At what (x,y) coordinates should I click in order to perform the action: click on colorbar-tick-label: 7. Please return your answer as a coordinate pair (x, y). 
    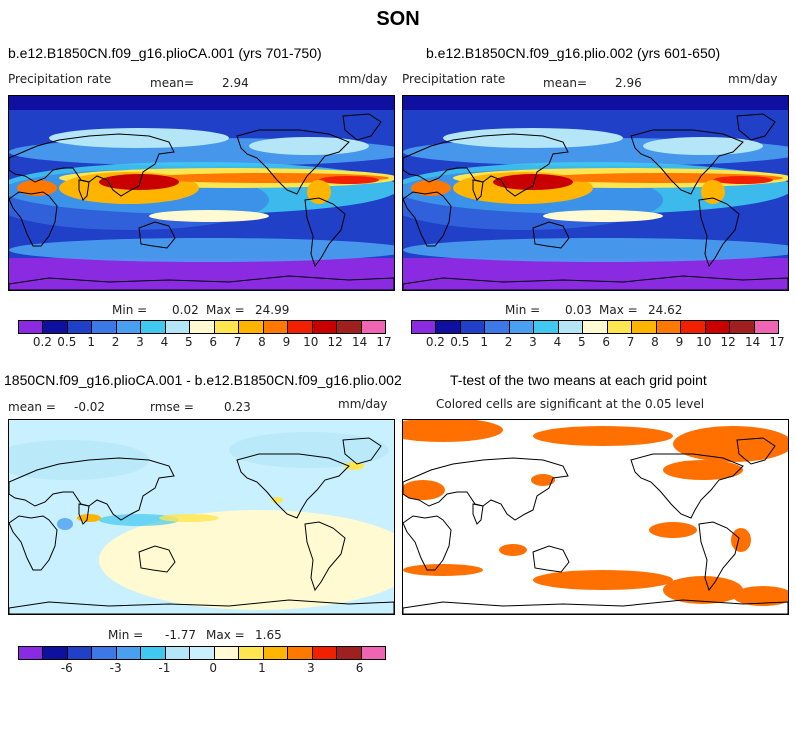
    Looking at the image, I should click on (630, 342).